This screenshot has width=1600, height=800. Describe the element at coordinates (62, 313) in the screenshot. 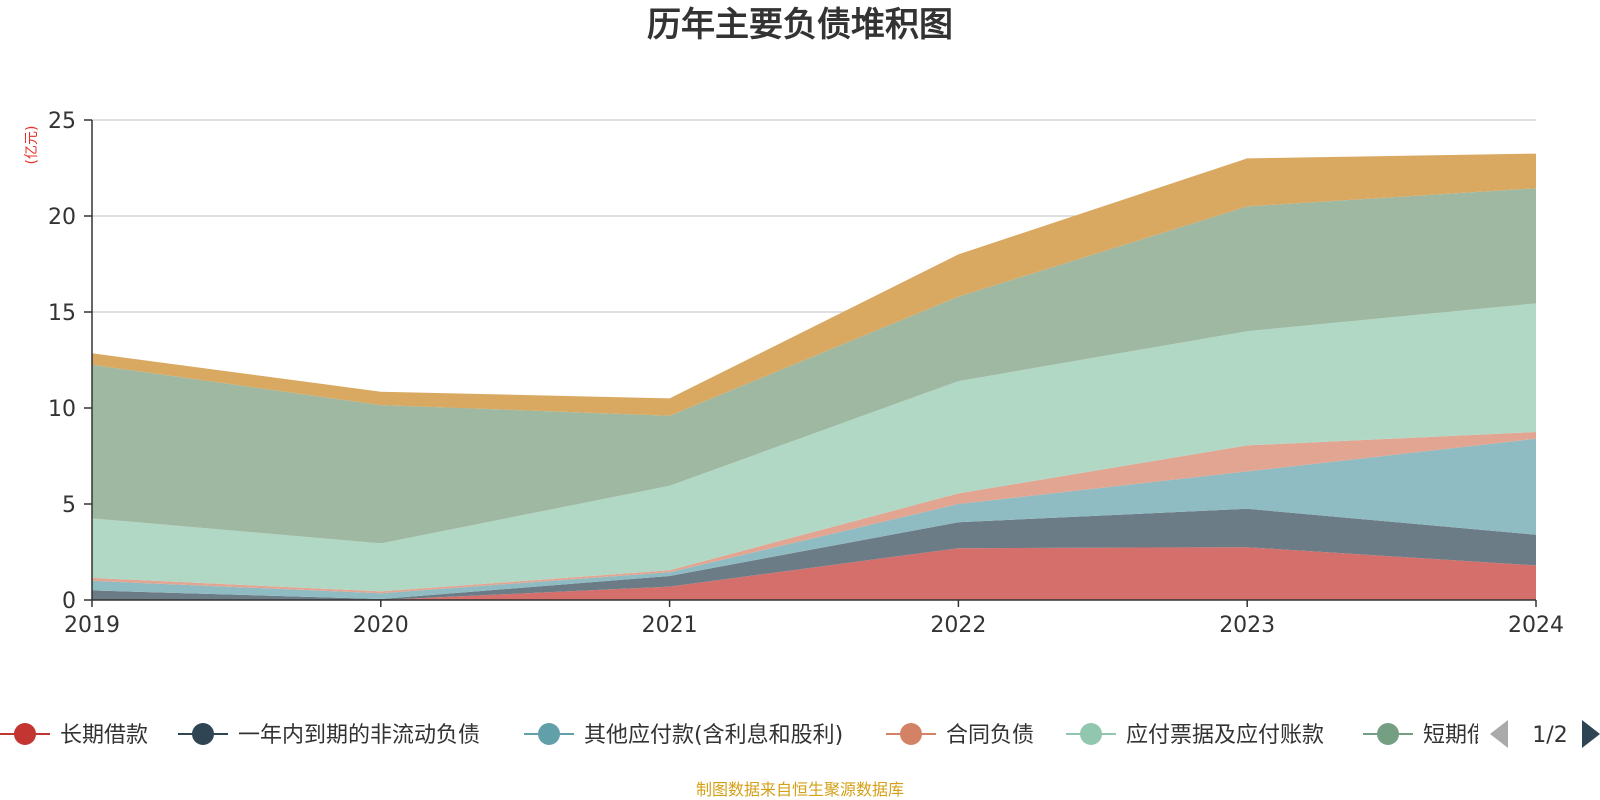

I see `y-tick-label: 15` at that location.